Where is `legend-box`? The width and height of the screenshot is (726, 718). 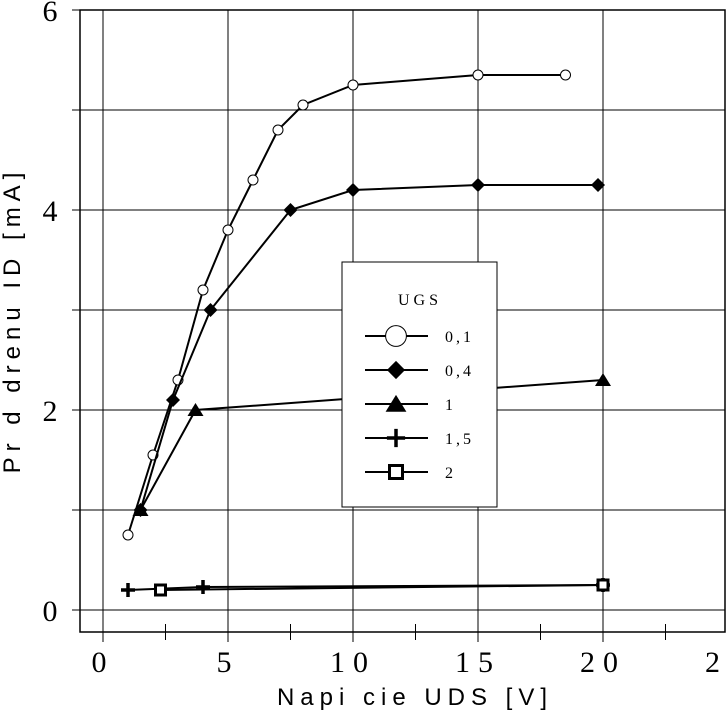 legend-box is located at coordinates (419, 384).